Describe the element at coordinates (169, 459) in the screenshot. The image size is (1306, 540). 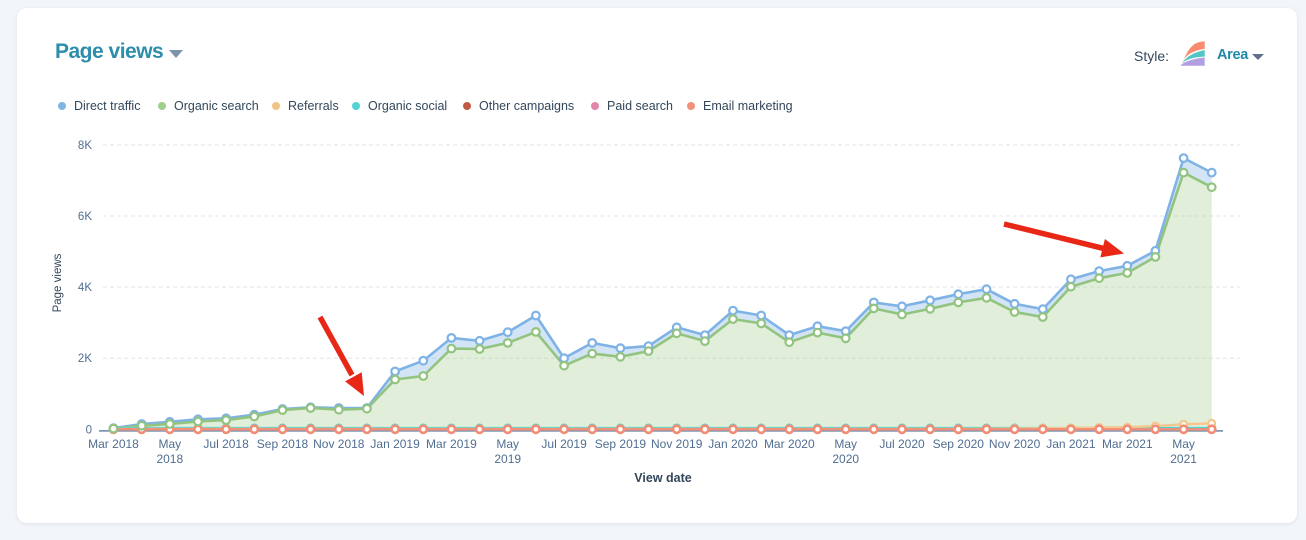
I see `svg-text: 2018` at that location.